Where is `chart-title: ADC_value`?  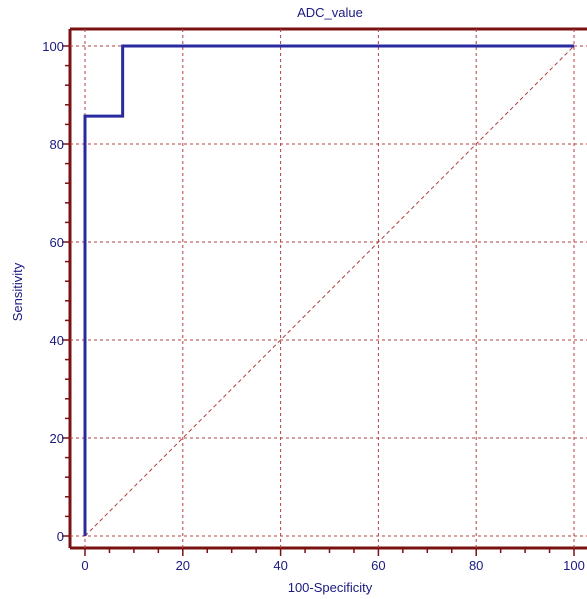 chart-title: ADC_value is located at coordinates (330, 12).